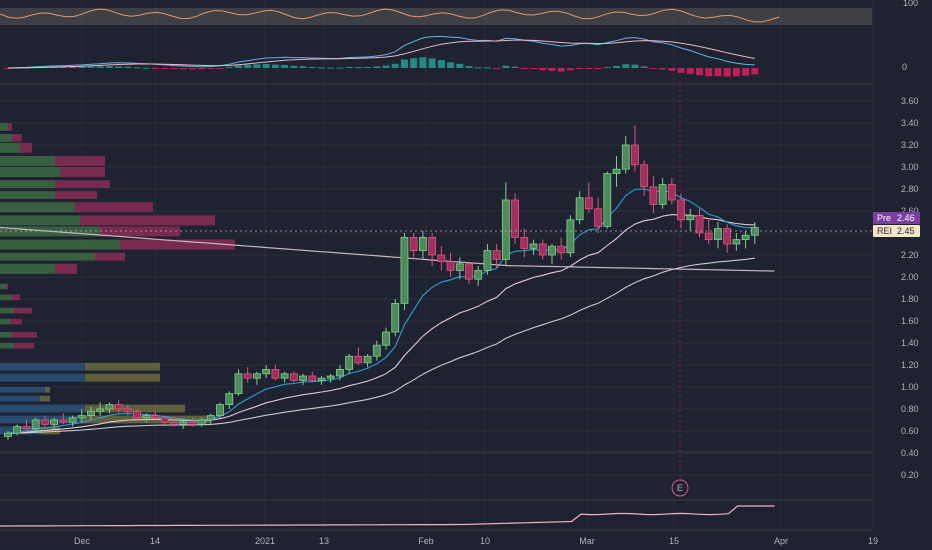  What do you see at coordinates (910, 145) in the screenshot?
I see `price-tick-label: 3.20` at bounding box center [910, 145].